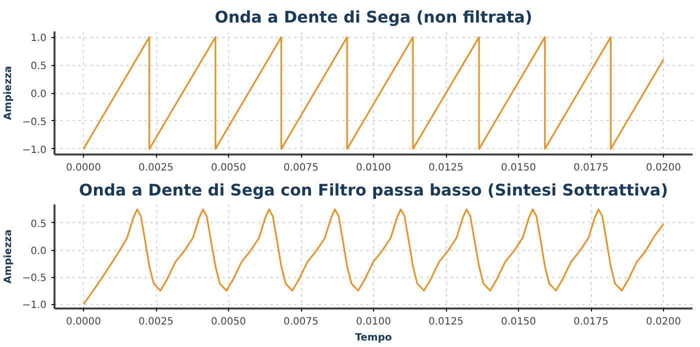 This screenshot has height=347, width=700. What do you see at coordinates (373, 17) in the screenshot?
I see `chart-title: Onda a Dente di Sega (non filtrata)` at bounding box center [373, 17].